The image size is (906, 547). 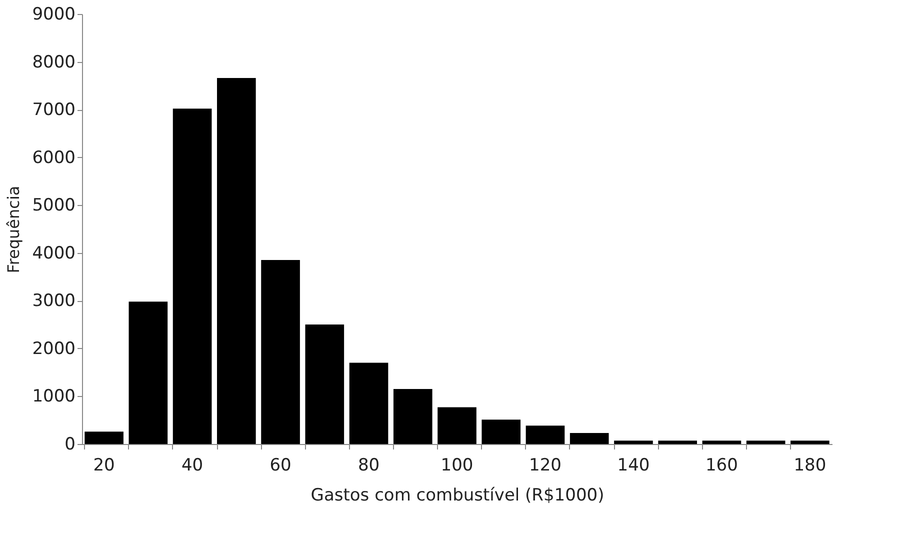 What do you see at coordinates (54, 301) in the screenshot?
I see `y-tick-label: 3000` at bounding box center [54, 301].